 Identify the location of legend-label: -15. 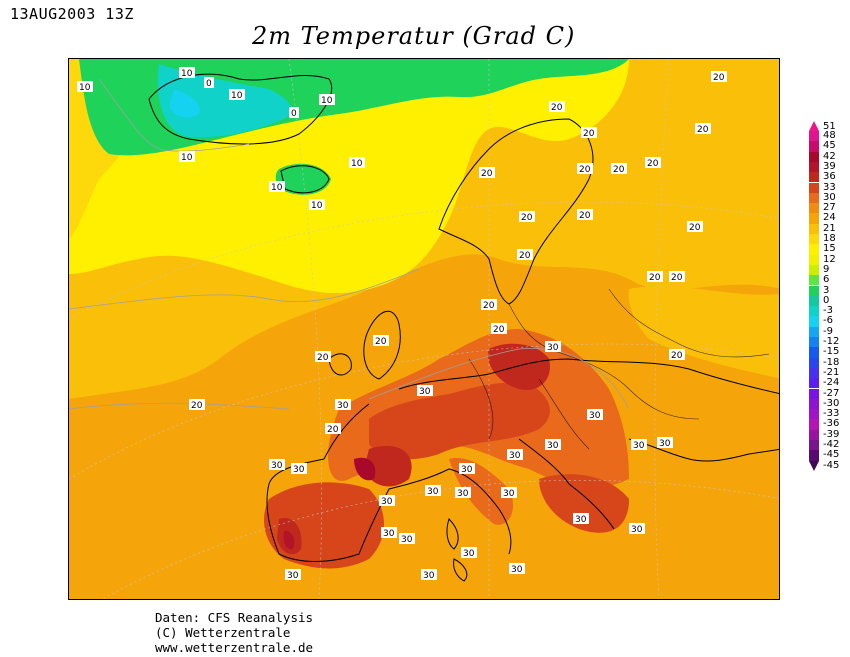
(831, 352).